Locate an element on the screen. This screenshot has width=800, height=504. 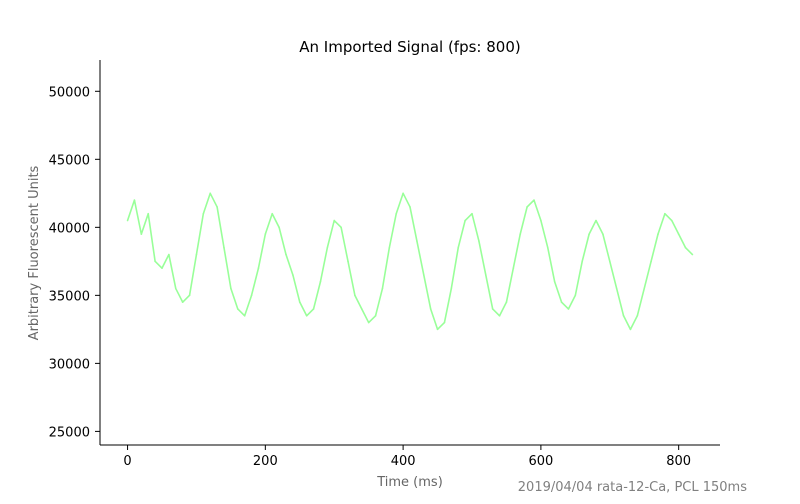
y-tick-label: 45000 is located at coordinates (69, 160).